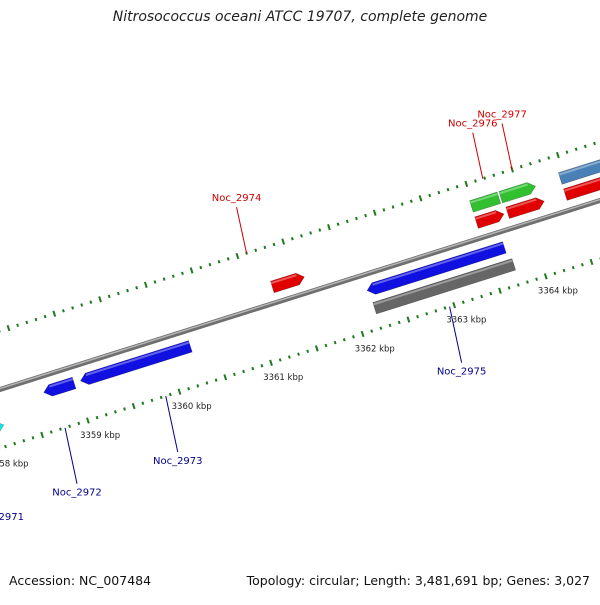 This screenshot has height=605, width=600. Describe the element at coordinates (12, 517) in the screenshot. I see `gene-label: Noc_2971` at that location.